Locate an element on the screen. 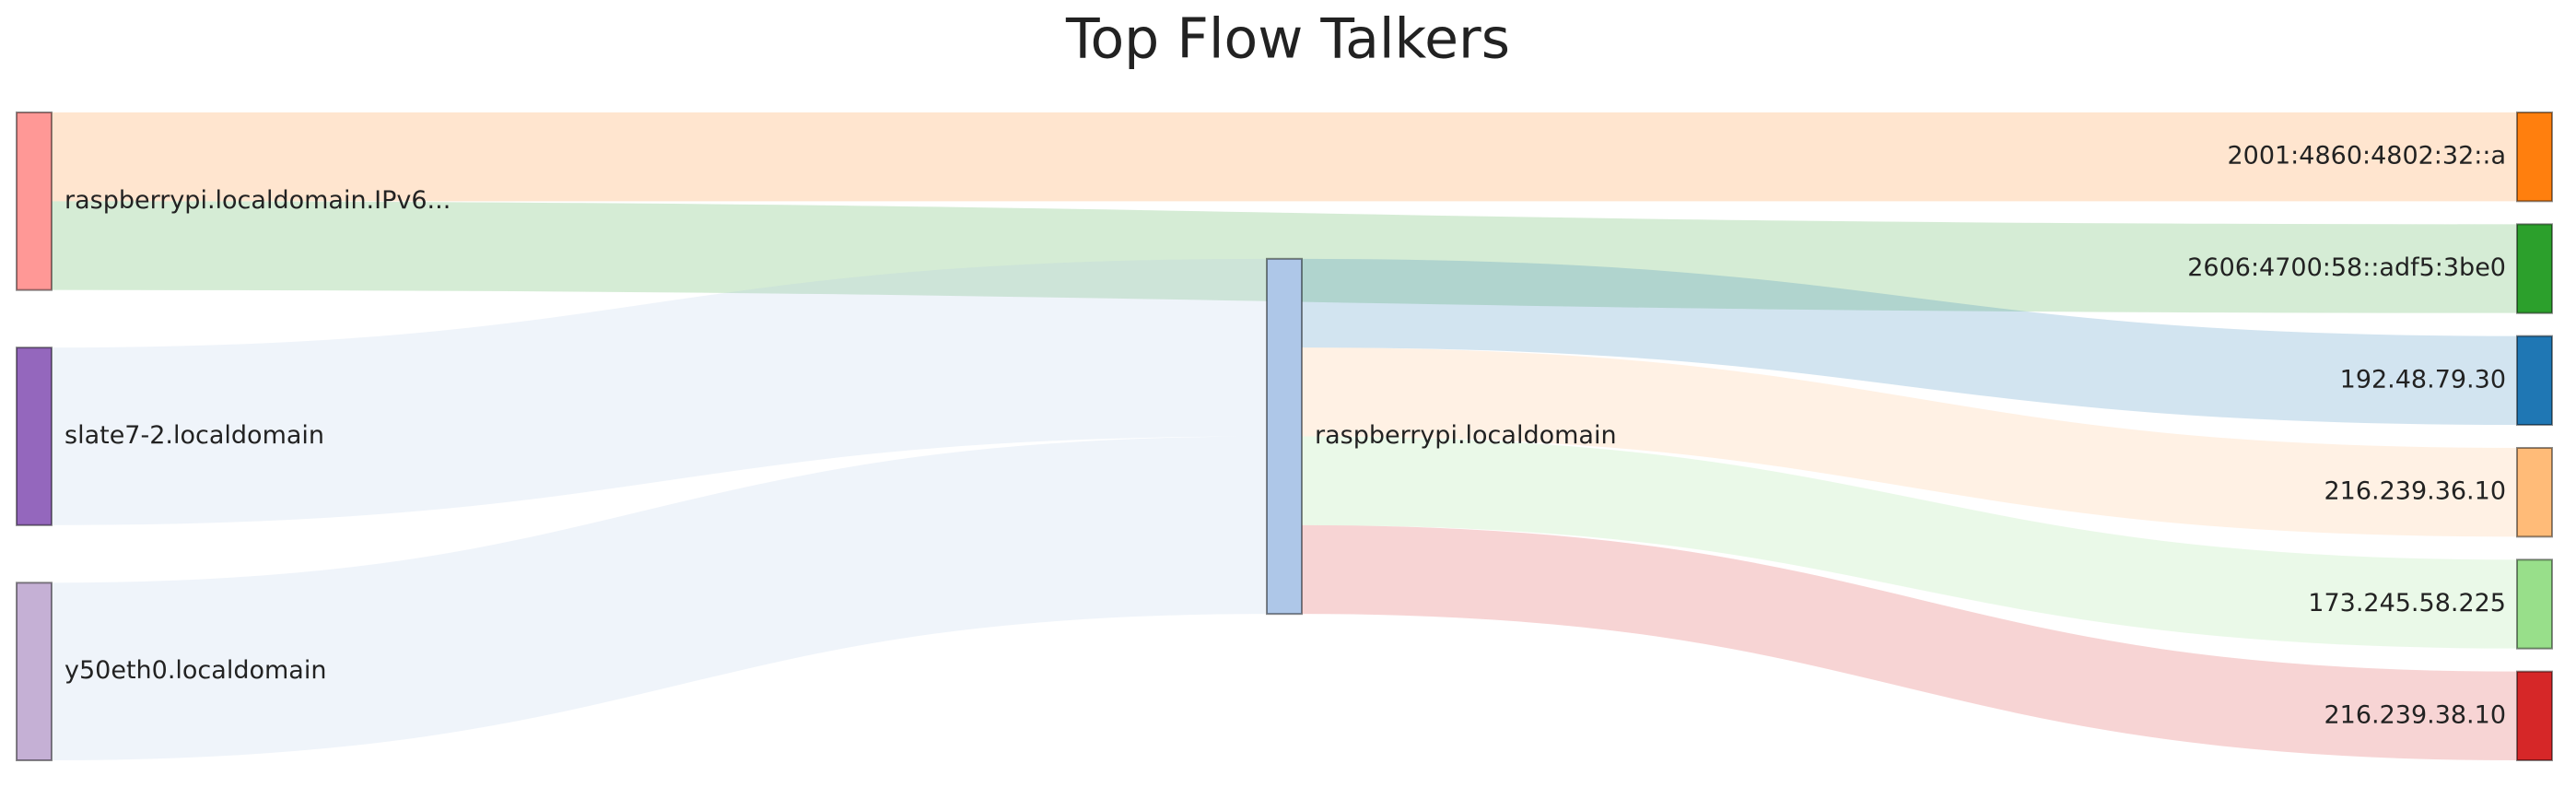  node-label: y50eth0.localdomain is located at coordinates (195, 671).